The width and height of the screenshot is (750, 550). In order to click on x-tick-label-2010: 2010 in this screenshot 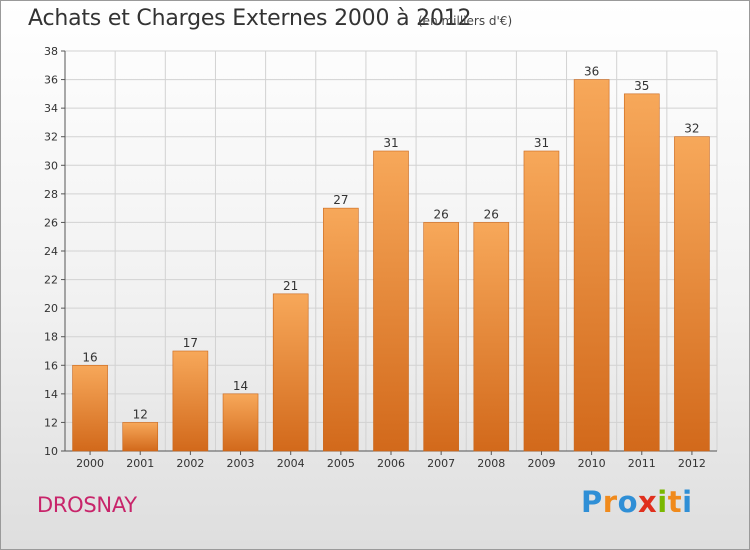, I will do `click(592, 463)`.